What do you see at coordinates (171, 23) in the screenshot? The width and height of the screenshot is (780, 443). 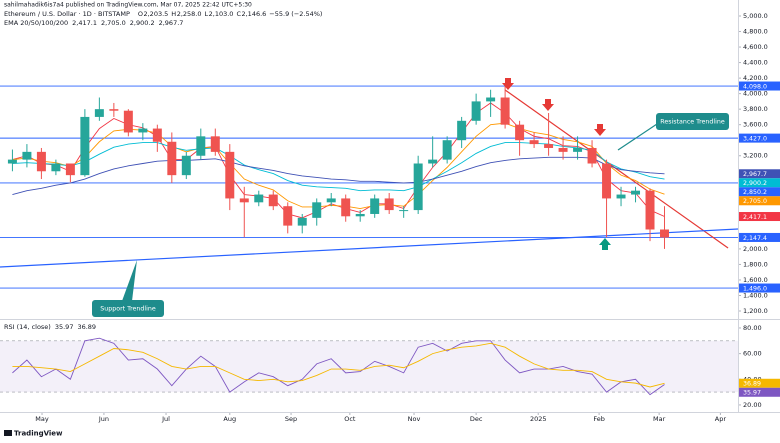 I see `indicator-value: 2,967.7` at bounding box center [171, 23].